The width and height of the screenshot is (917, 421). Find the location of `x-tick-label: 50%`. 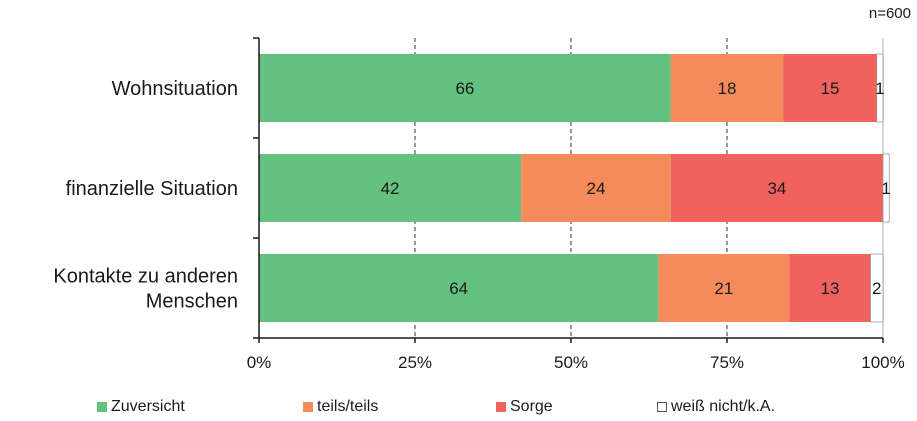

x-tick-label: 50% is located at coordinates (571, 362).